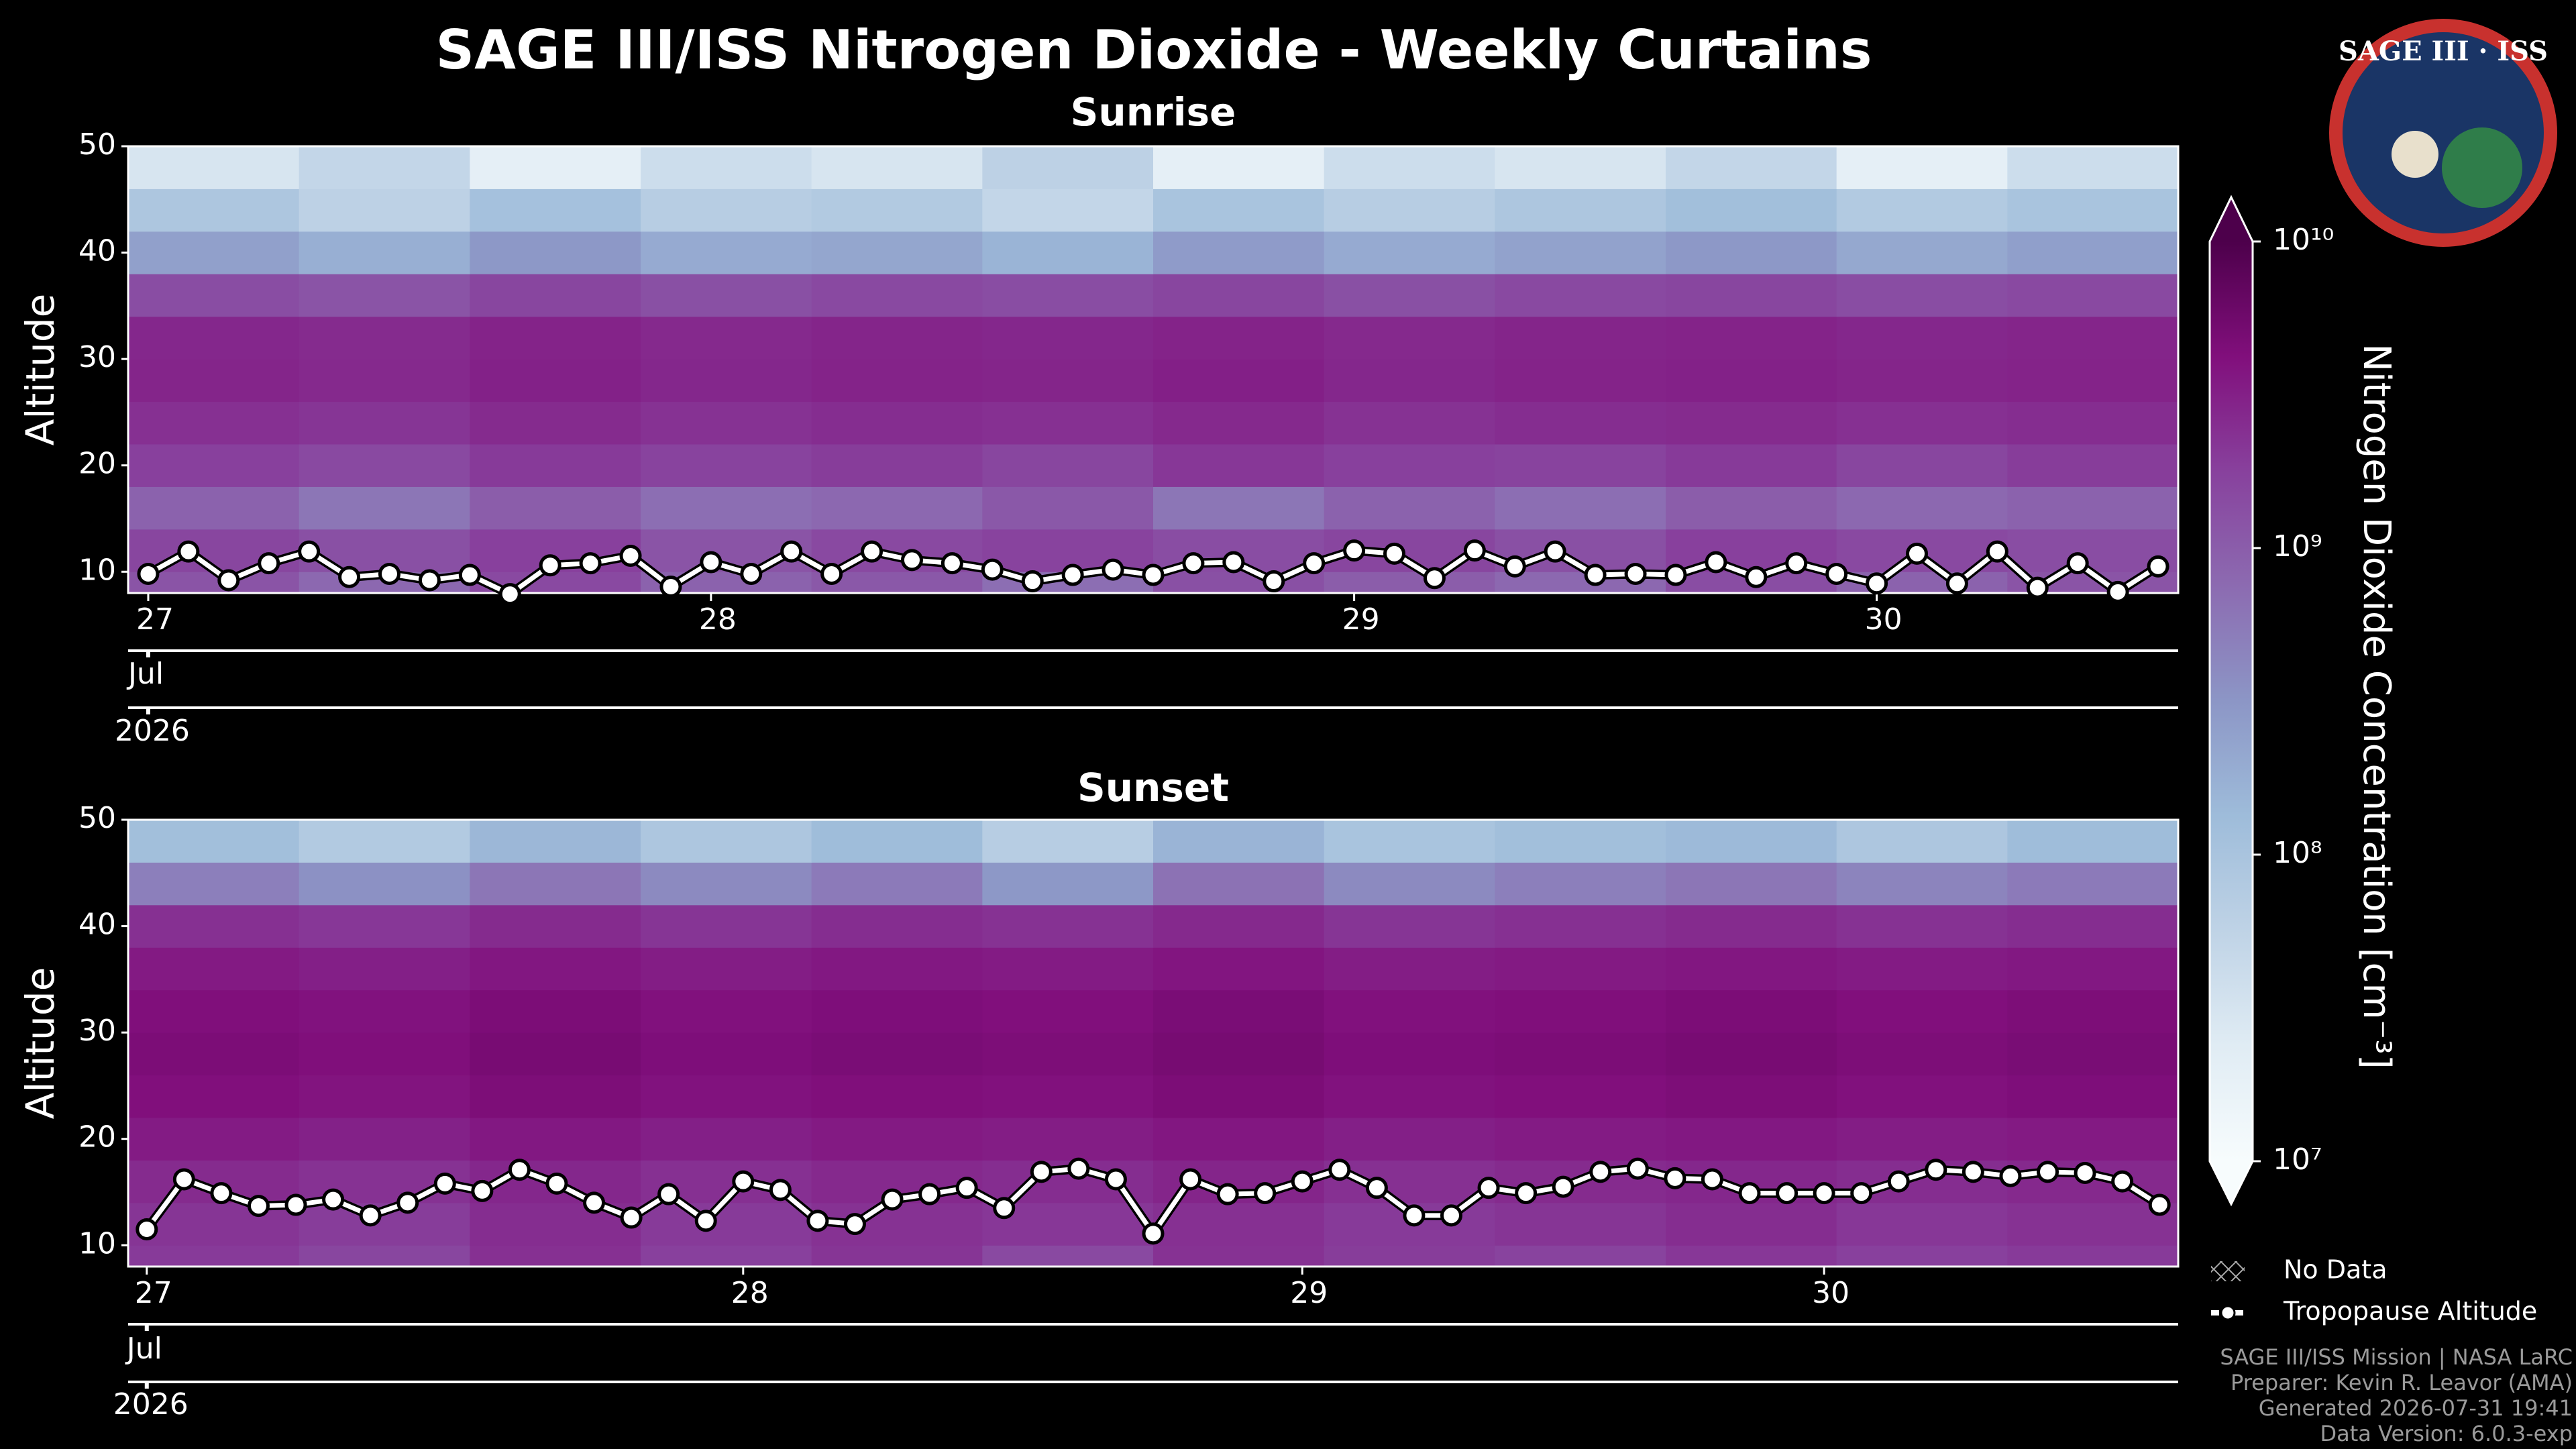 The width and height of the screenshot is (2576, 1449). I want to click on colorbar-tick-label: 10¹⁰, so click(2303, 240).